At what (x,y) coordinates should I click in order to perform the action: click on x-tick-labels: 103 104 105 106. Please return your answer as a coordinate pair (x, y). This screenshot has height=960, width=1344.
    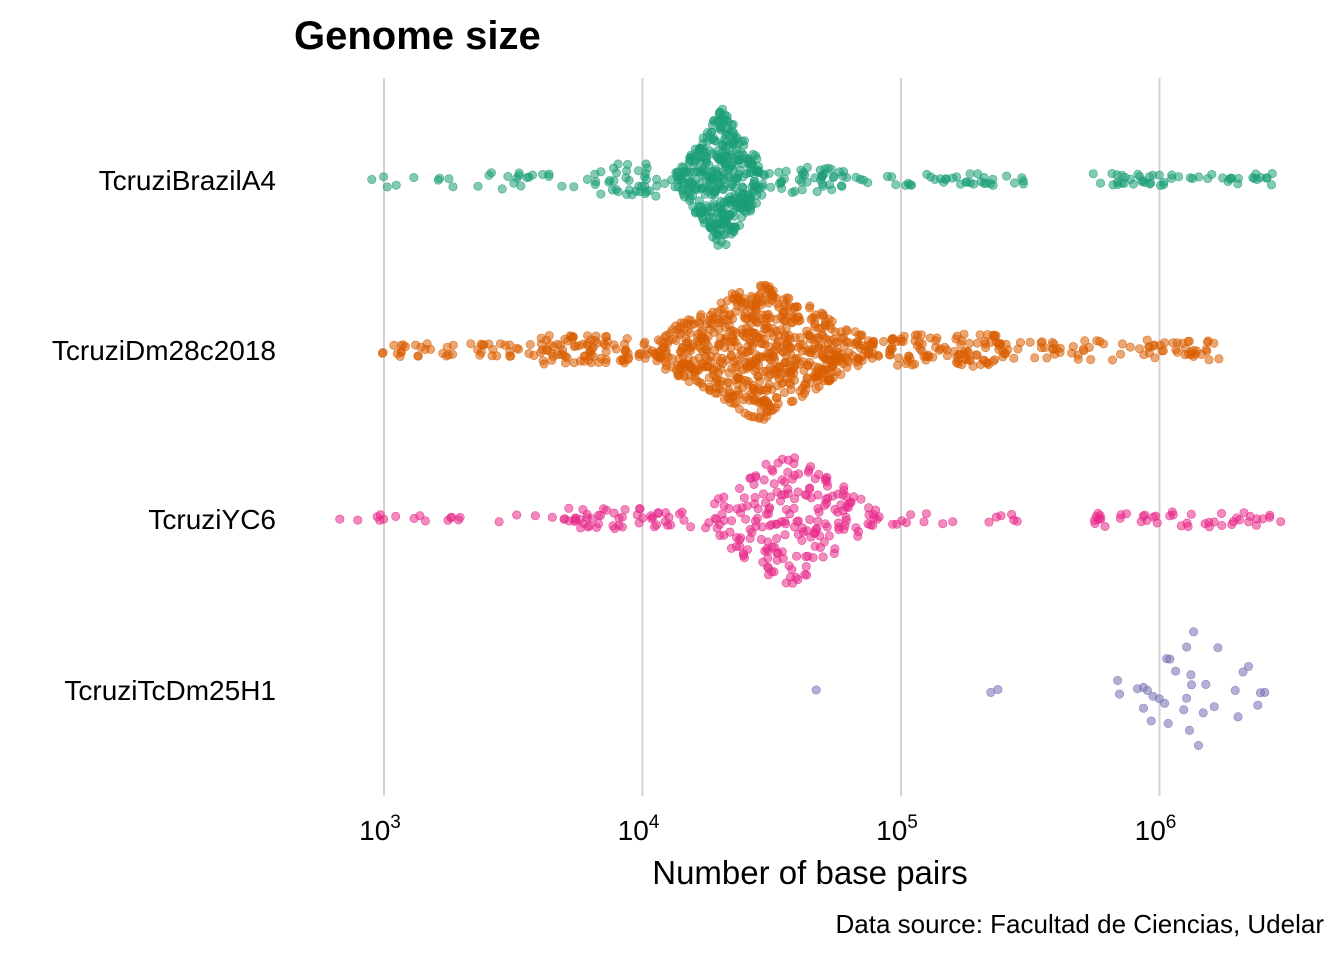
    Looking at the image, I should click on (767, 829).